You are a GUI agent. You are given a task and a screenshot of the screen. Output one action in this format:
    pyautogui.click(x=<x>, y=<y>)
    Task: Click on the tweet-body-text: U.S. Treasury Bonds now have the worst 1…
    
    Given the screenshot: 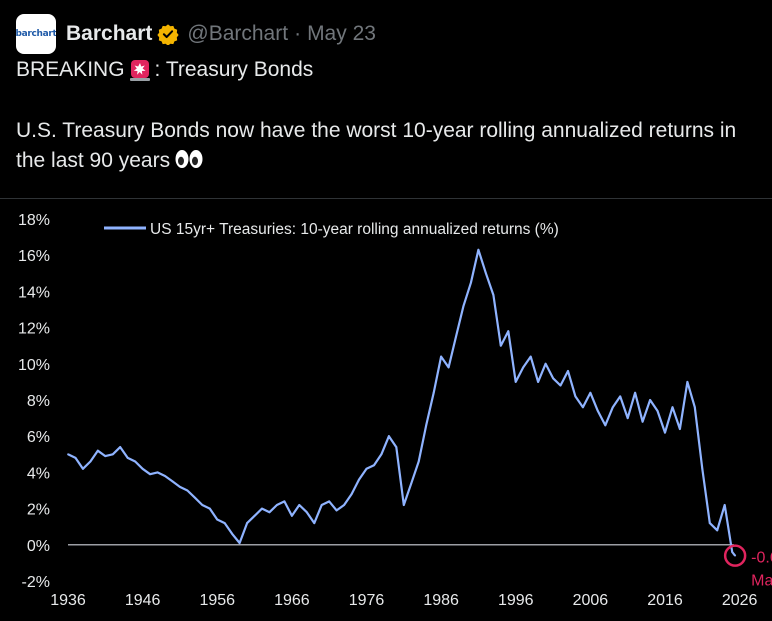 What is the action you would take?
    pyautogui.click(x=376, y=145)
    